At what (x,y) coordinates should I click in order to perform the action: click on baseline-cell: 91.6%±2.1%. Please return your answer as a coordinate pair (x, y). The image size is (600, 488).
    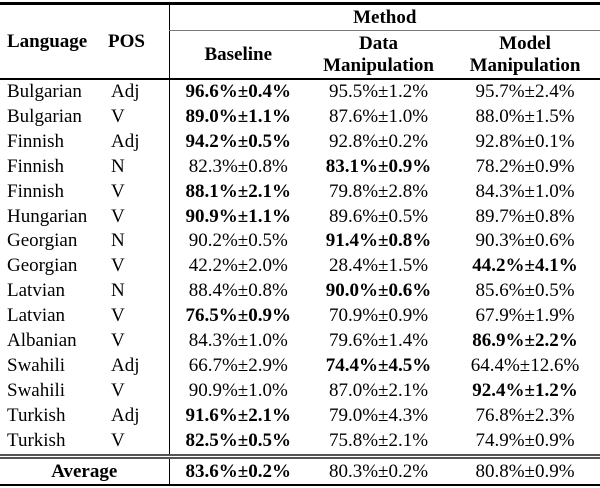
    Looking at the image, I should click on (237, 416).